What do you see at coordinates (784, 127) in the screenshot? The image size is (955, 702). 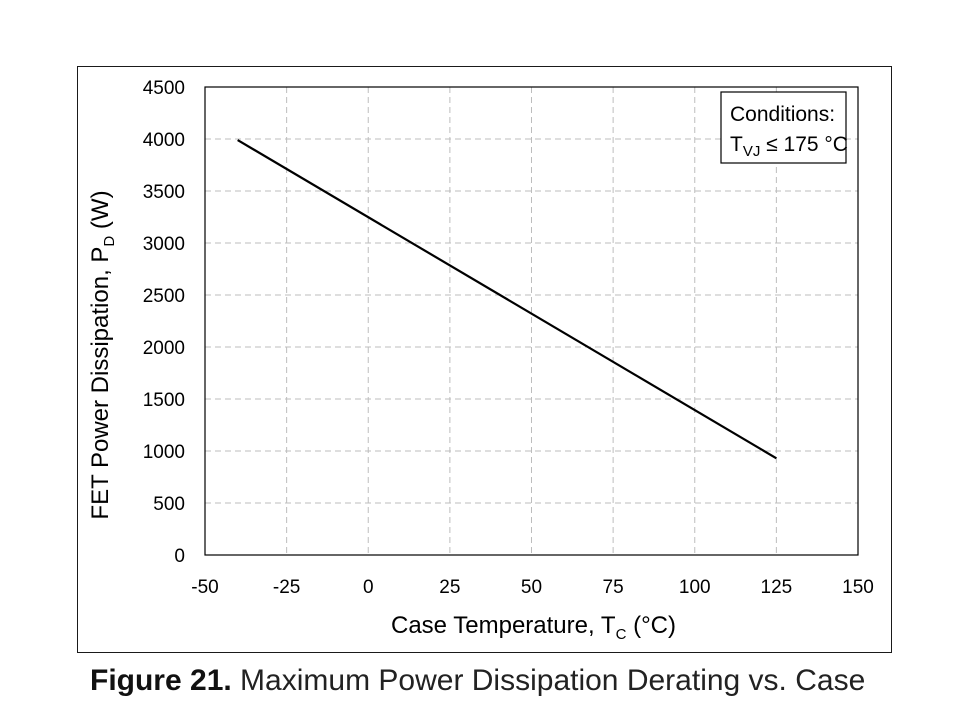 I see `conditions-box: Conditions: TVJ ≤ 175 °C` at bounding box center [784, 127].